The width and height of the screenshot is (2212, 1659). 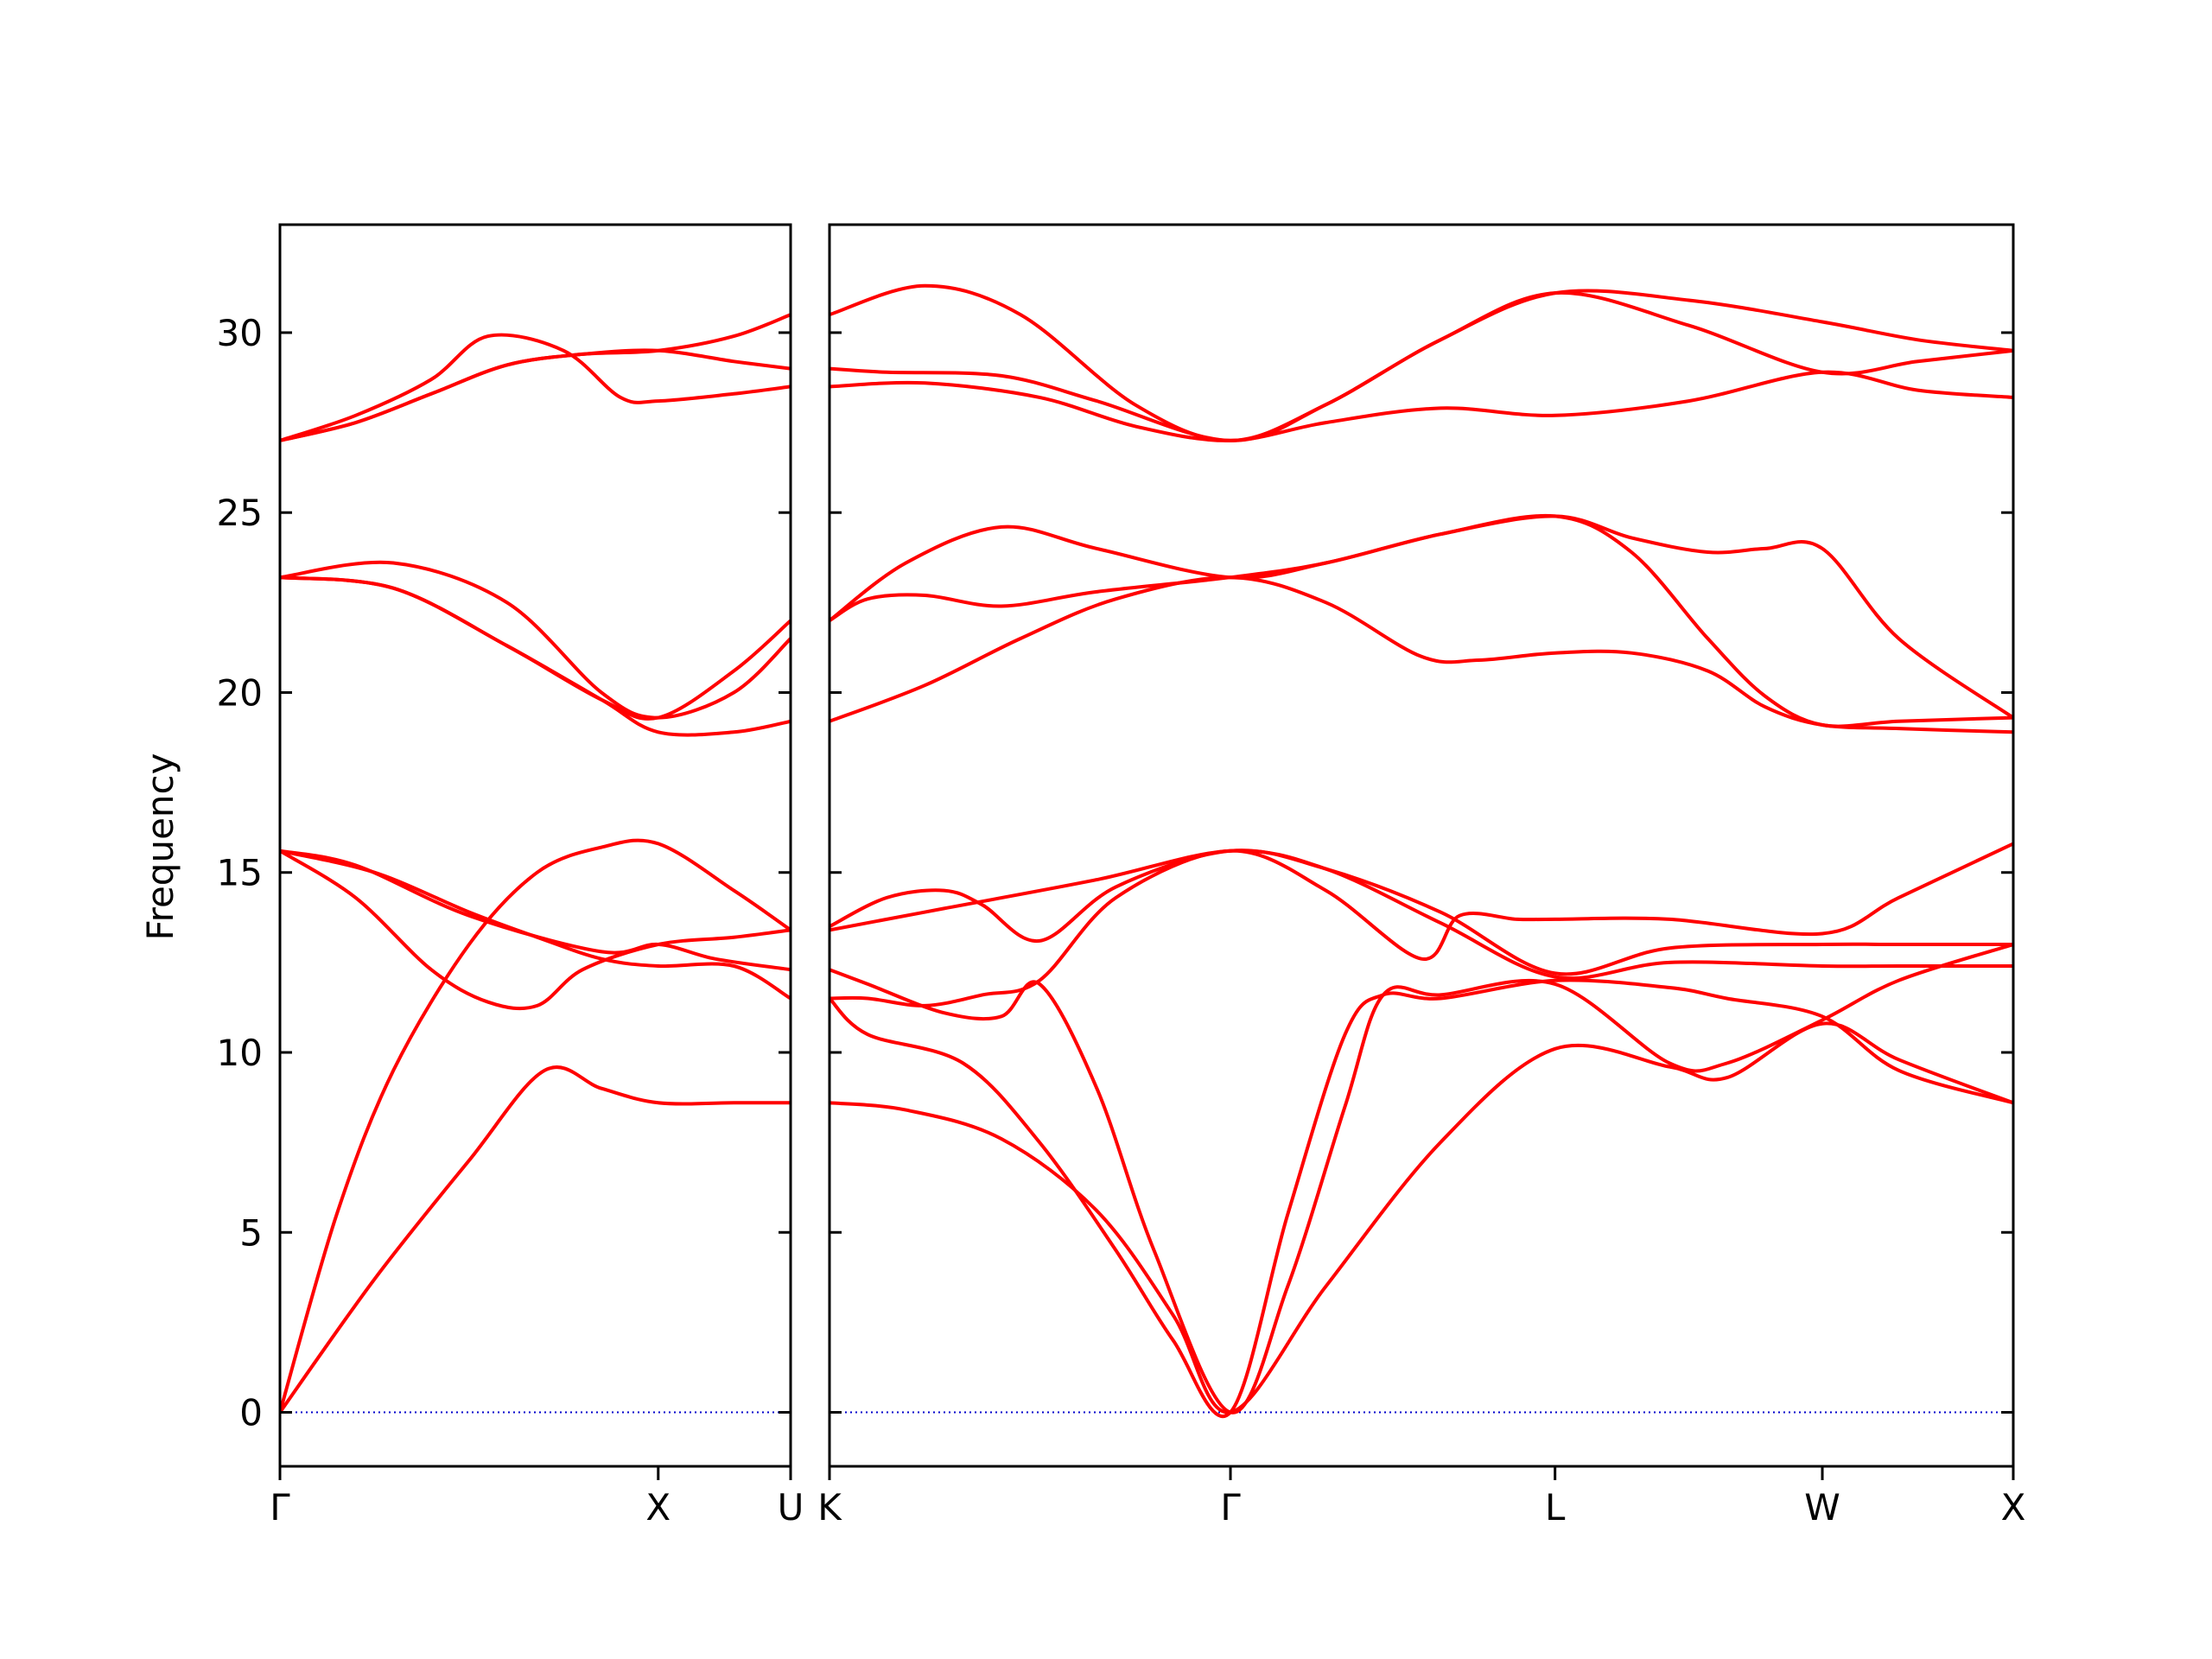 What do you see at coordinates (251, 1413) in the screenshot?
I see `y-tick-label: 0` at bounding box center [251, 1413].